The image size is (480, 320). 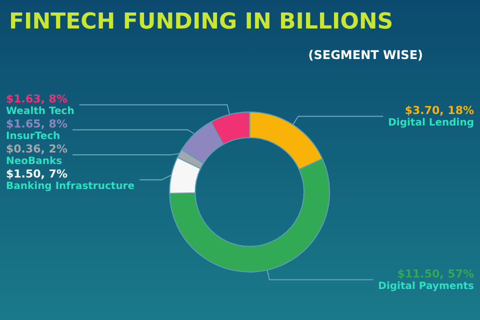 What do you see at coordinates (201, 22) in the screenshot?
I see `chart-title: FINTECH FUNDING IN BILLIONS` at bounding box center [201, 22].